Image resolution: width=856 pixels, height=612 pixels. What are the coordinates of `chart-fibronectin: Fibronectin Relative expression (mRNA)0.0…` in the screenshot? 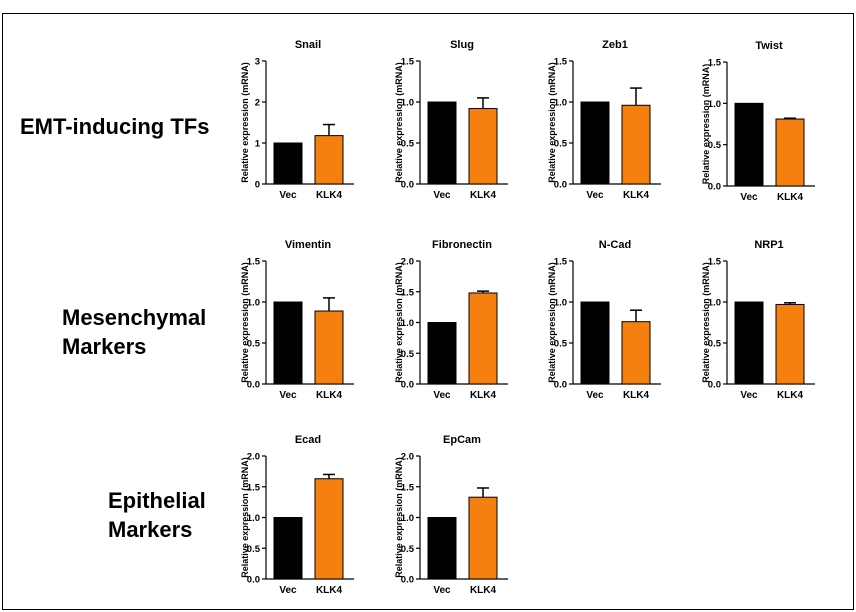 It's located at (451, 320).